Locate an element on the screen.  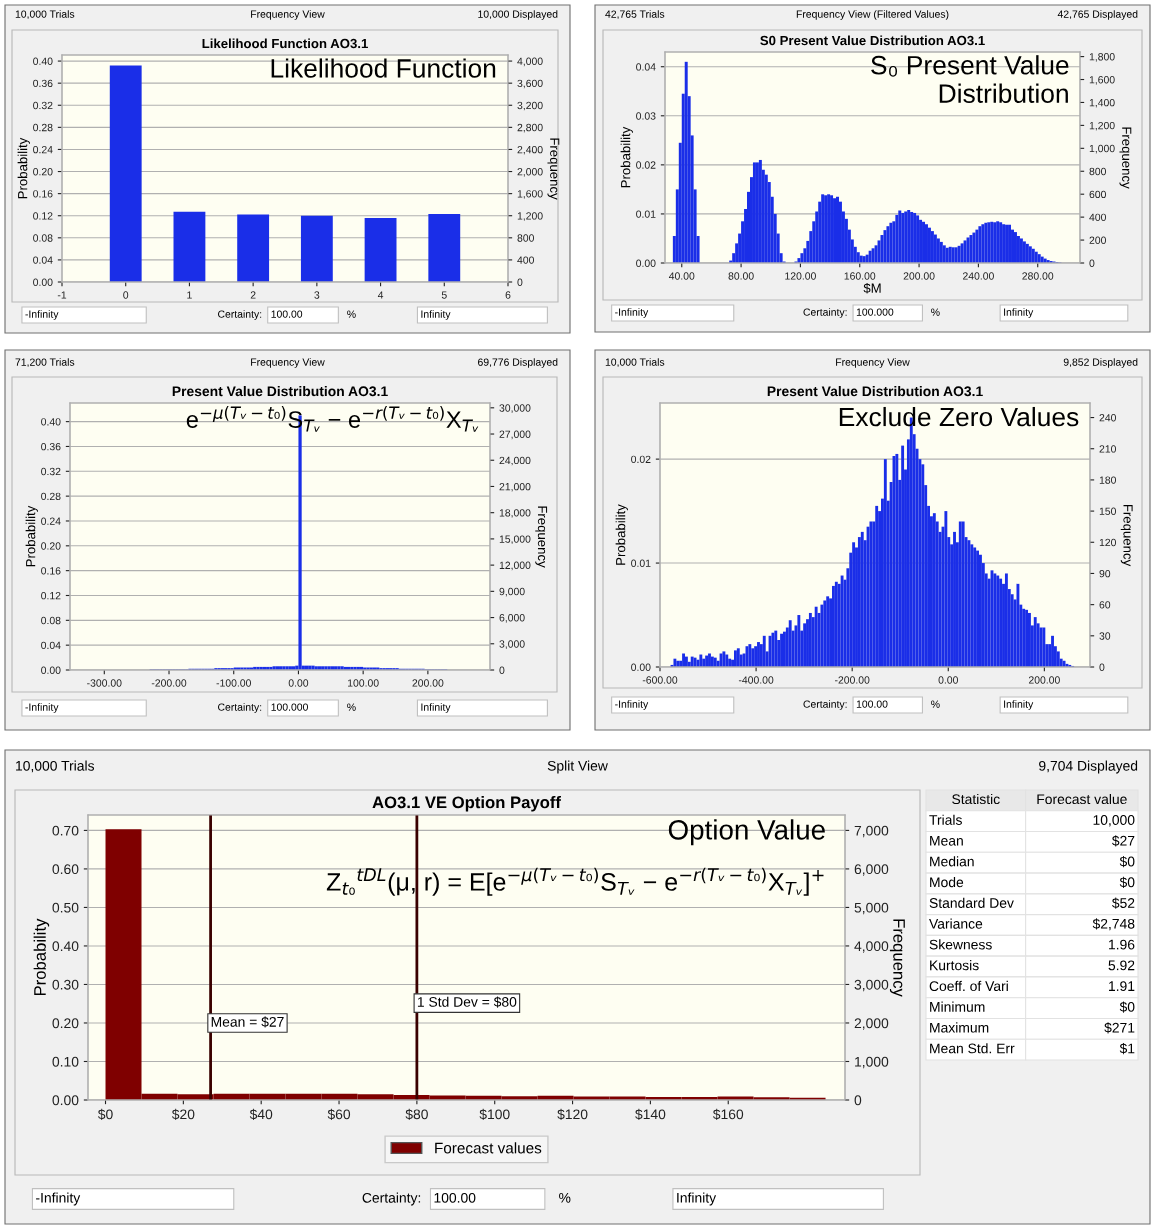
x-axis-title: $M is located at coordinates (872, 288).